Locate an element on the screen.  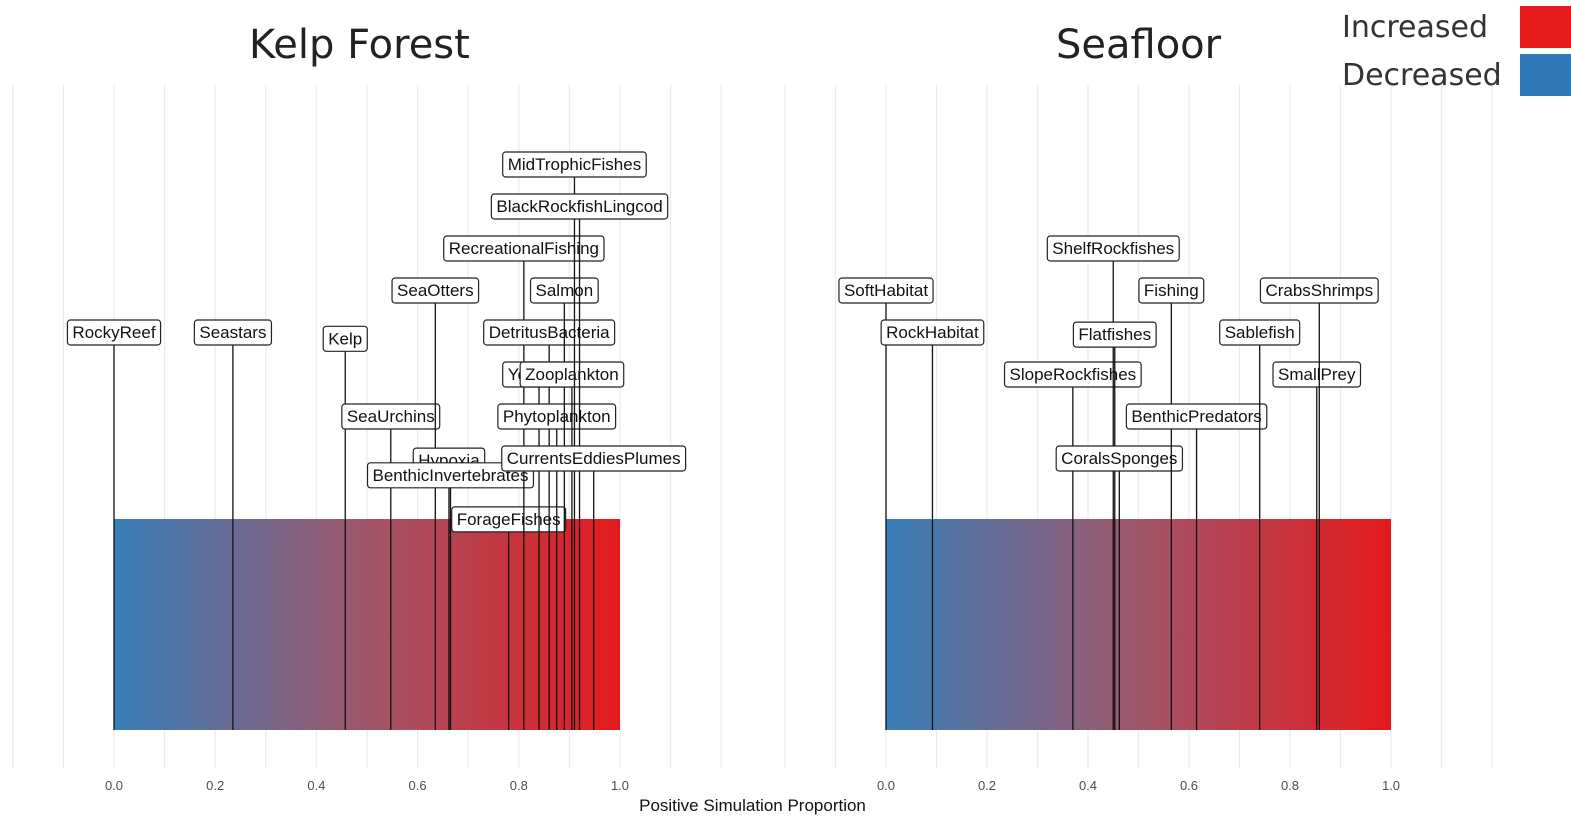
series-label: CurrentsEddiesPlumes is located at coordinates (594, 458).